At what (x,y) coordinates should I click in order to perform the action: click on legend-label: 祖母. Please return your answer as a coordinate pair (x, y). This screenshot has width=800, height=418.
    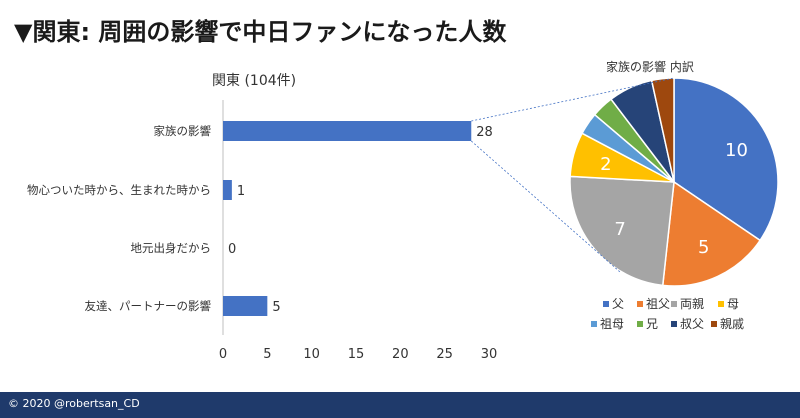
    Looking at the image, I should click on (612, 323).